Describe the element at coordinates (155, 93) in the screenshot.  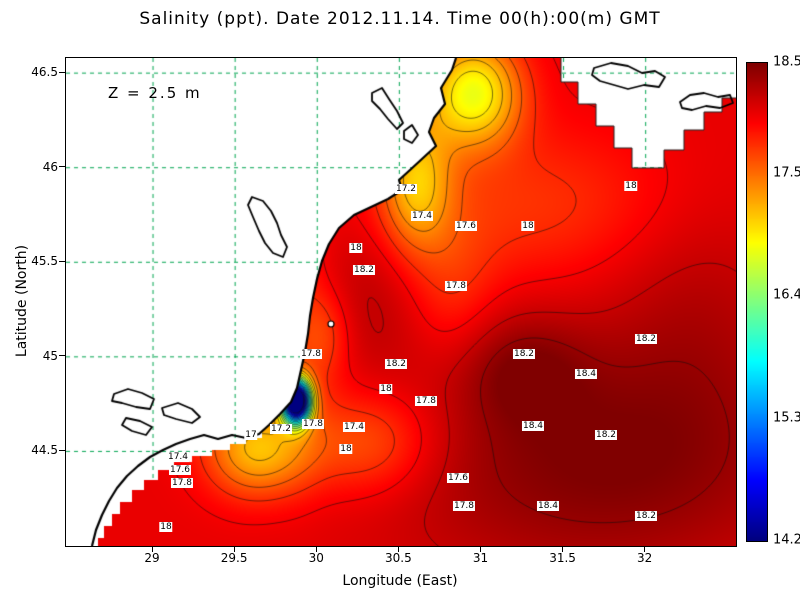
I see `depth-annotation: Z = 2.5 m` at that location.